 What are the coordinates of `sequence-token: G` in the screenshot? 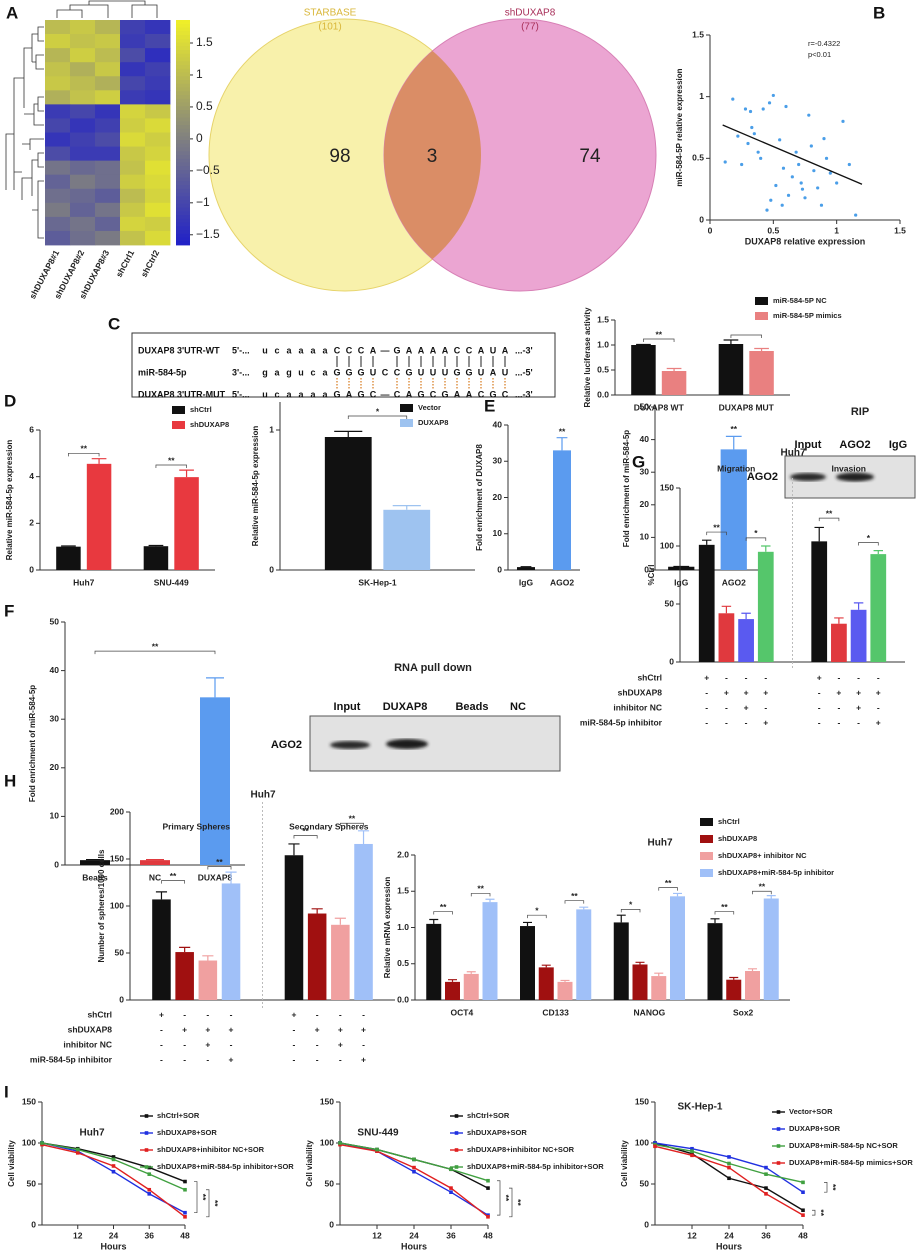 It's located at (420, 394).